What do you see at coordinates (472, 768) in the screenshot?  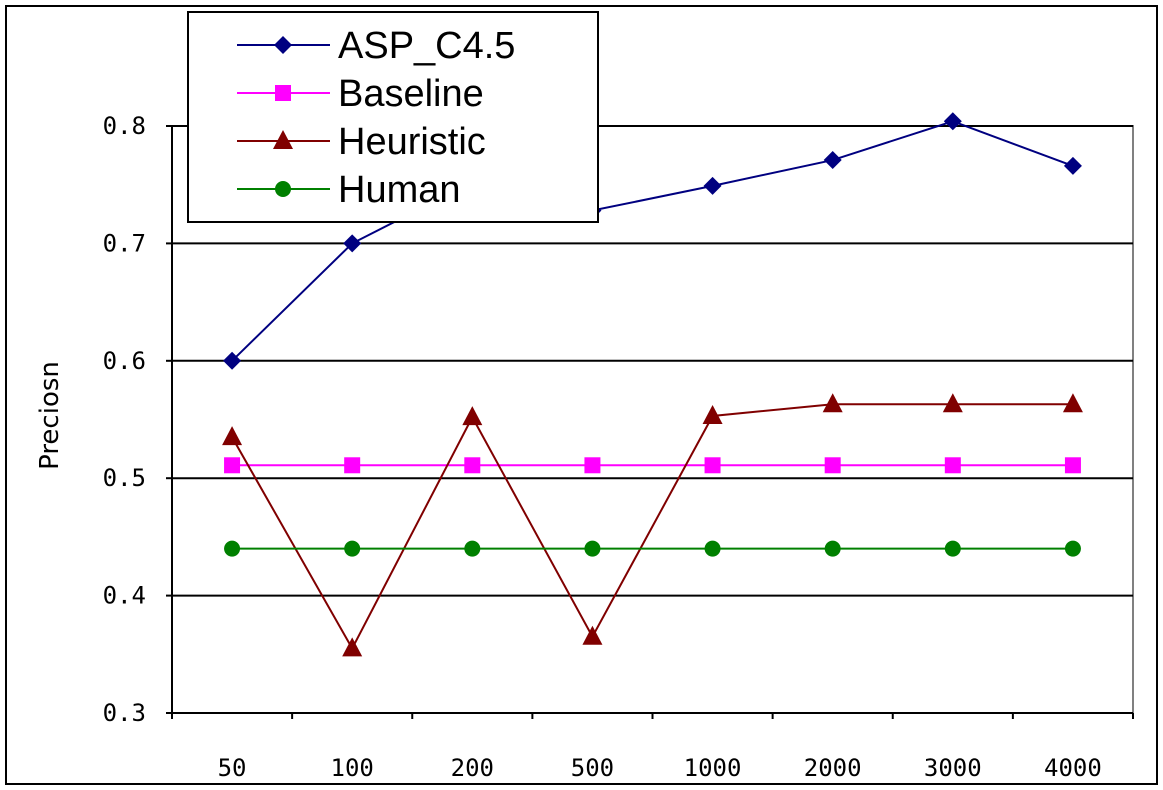 I see `x-tick-label: 200` at bounding box center [472, 768].